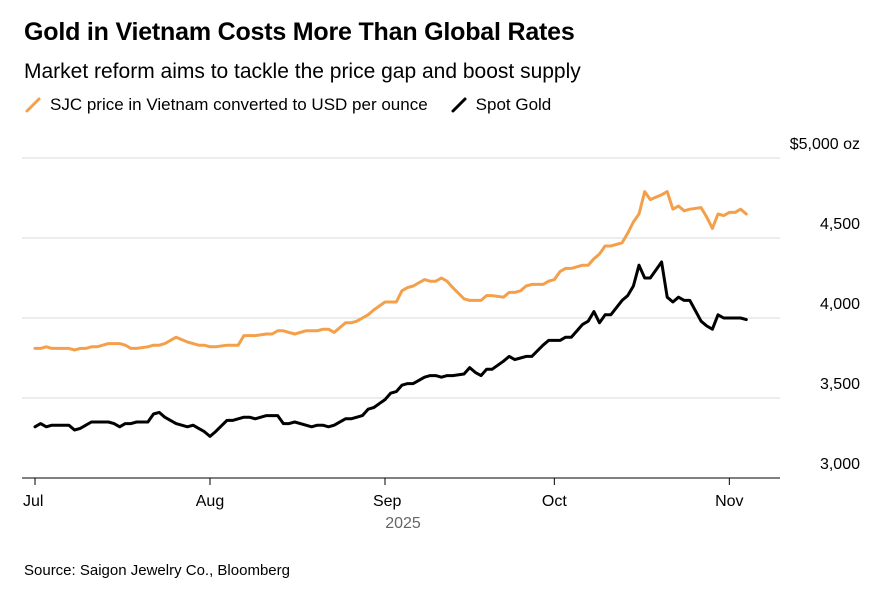  I want to click on legend-item-spot: Spot Gold, so click(501, 105).